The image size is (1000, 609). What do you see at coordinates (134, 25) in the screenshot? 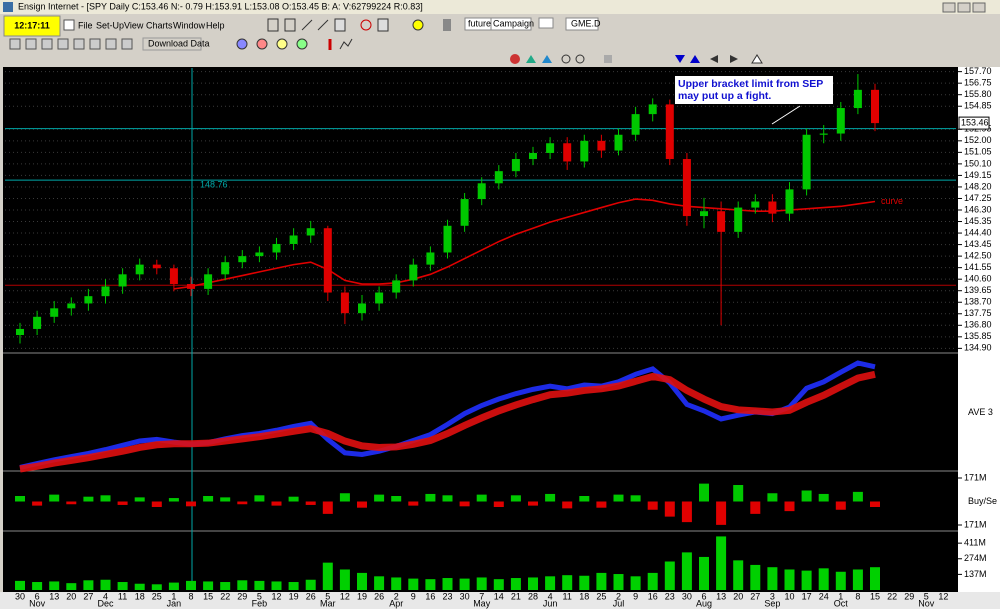
I see `menu-item: View` at bounding box center [134, 25].